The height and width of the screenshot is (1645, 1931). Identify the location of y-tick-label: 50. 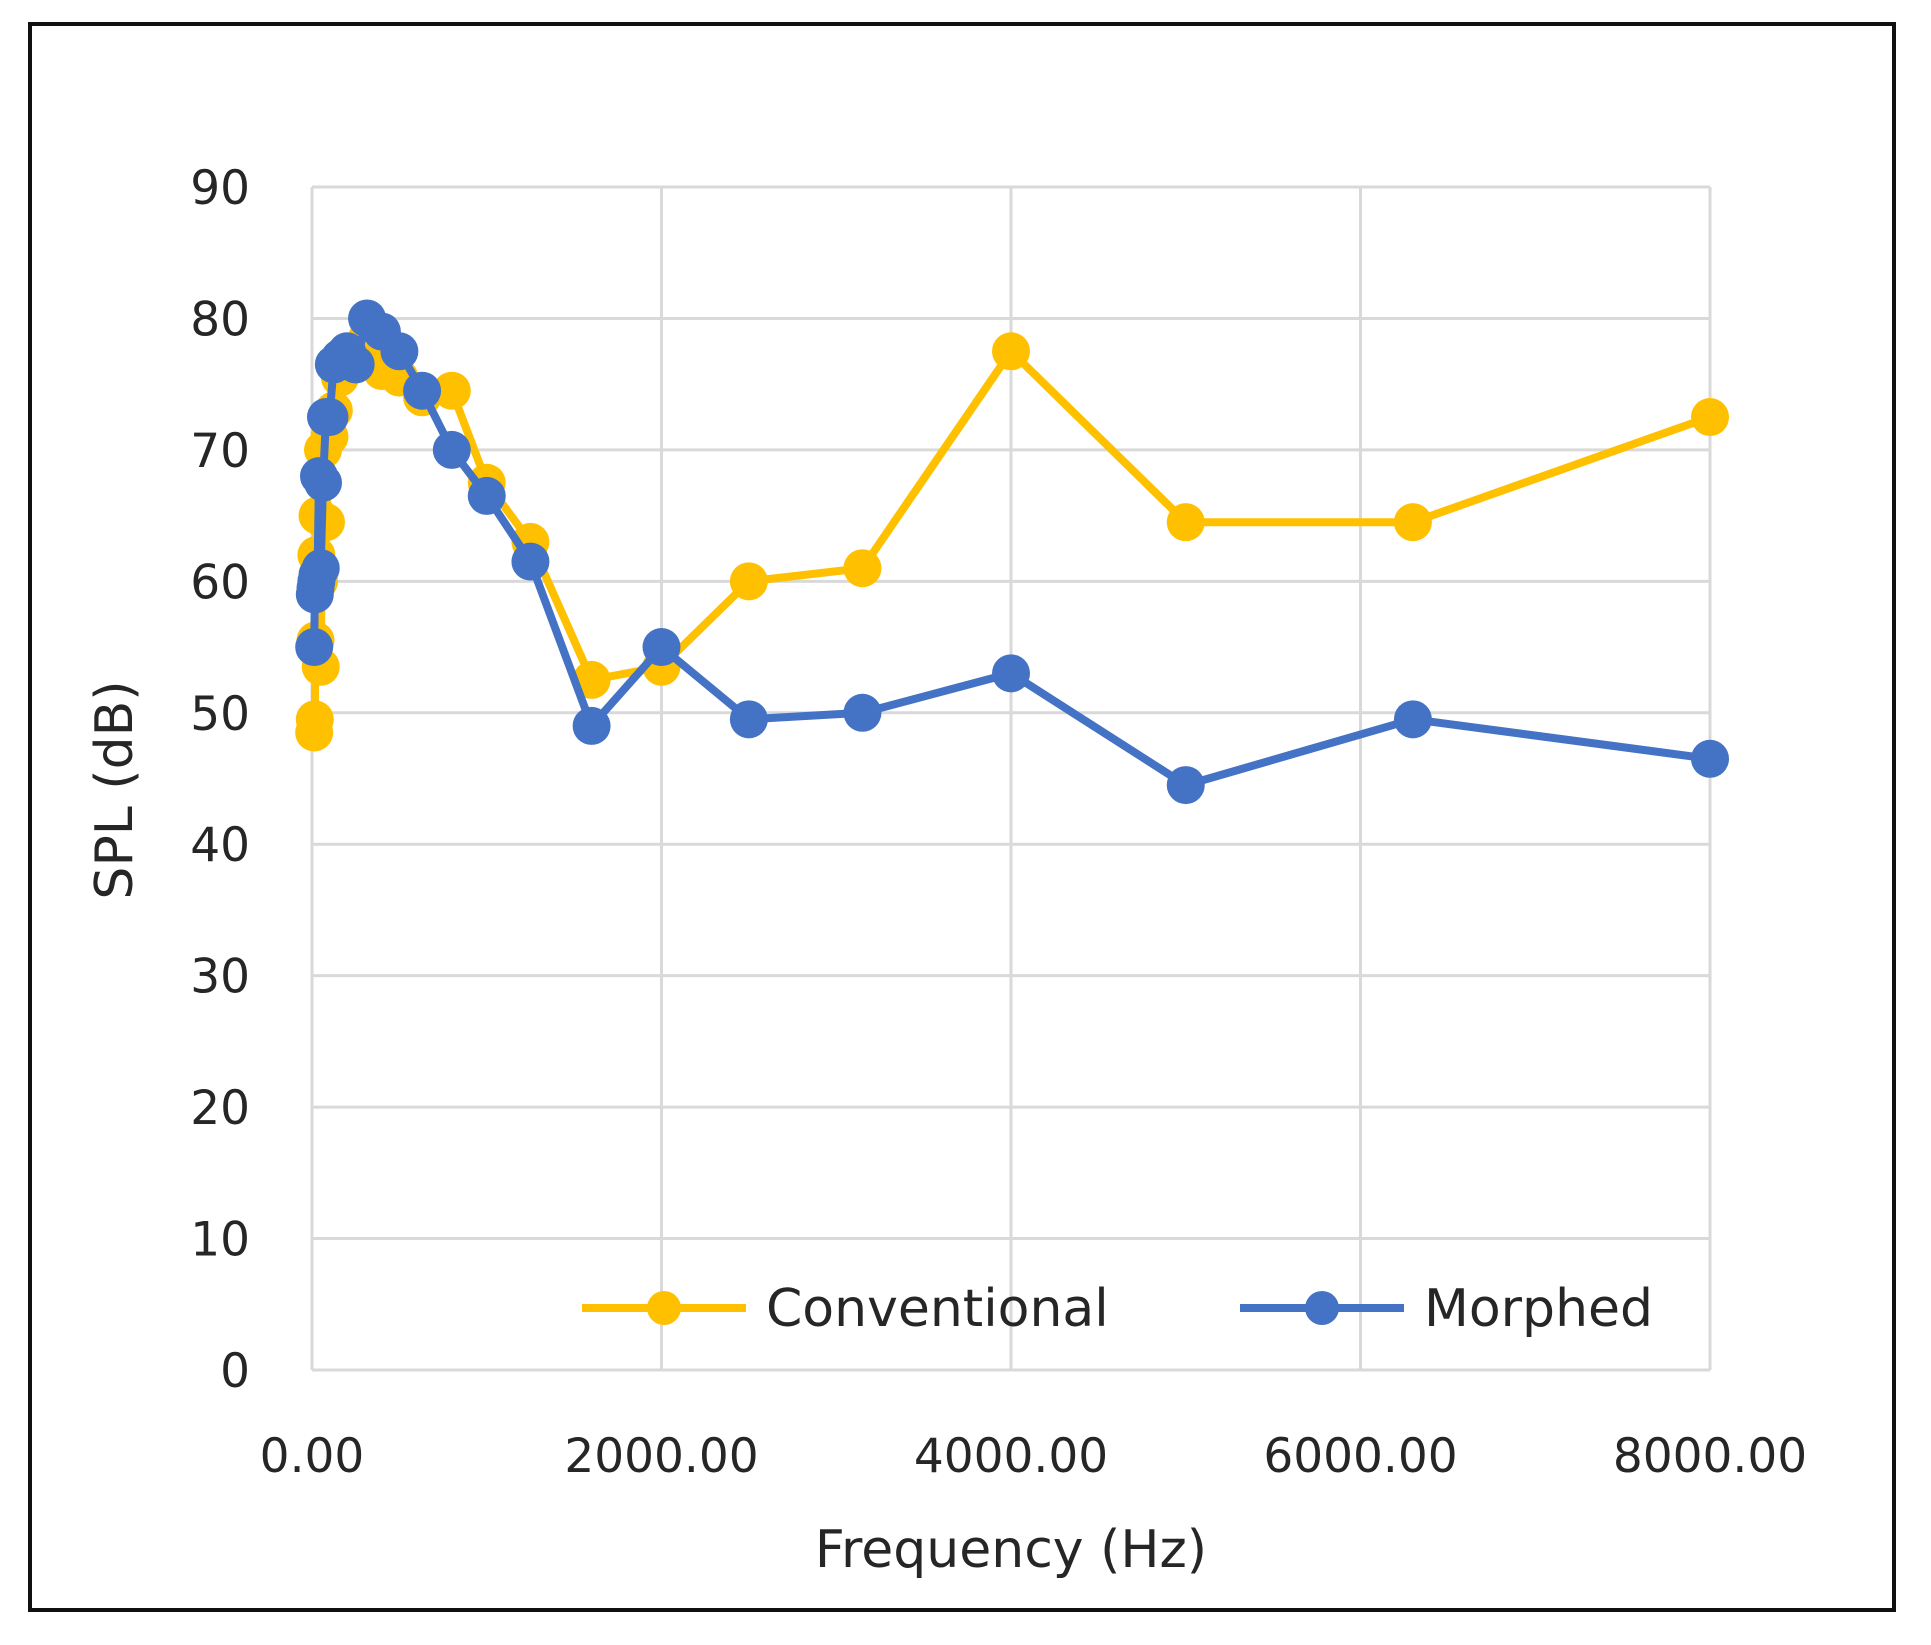
(220, 714).